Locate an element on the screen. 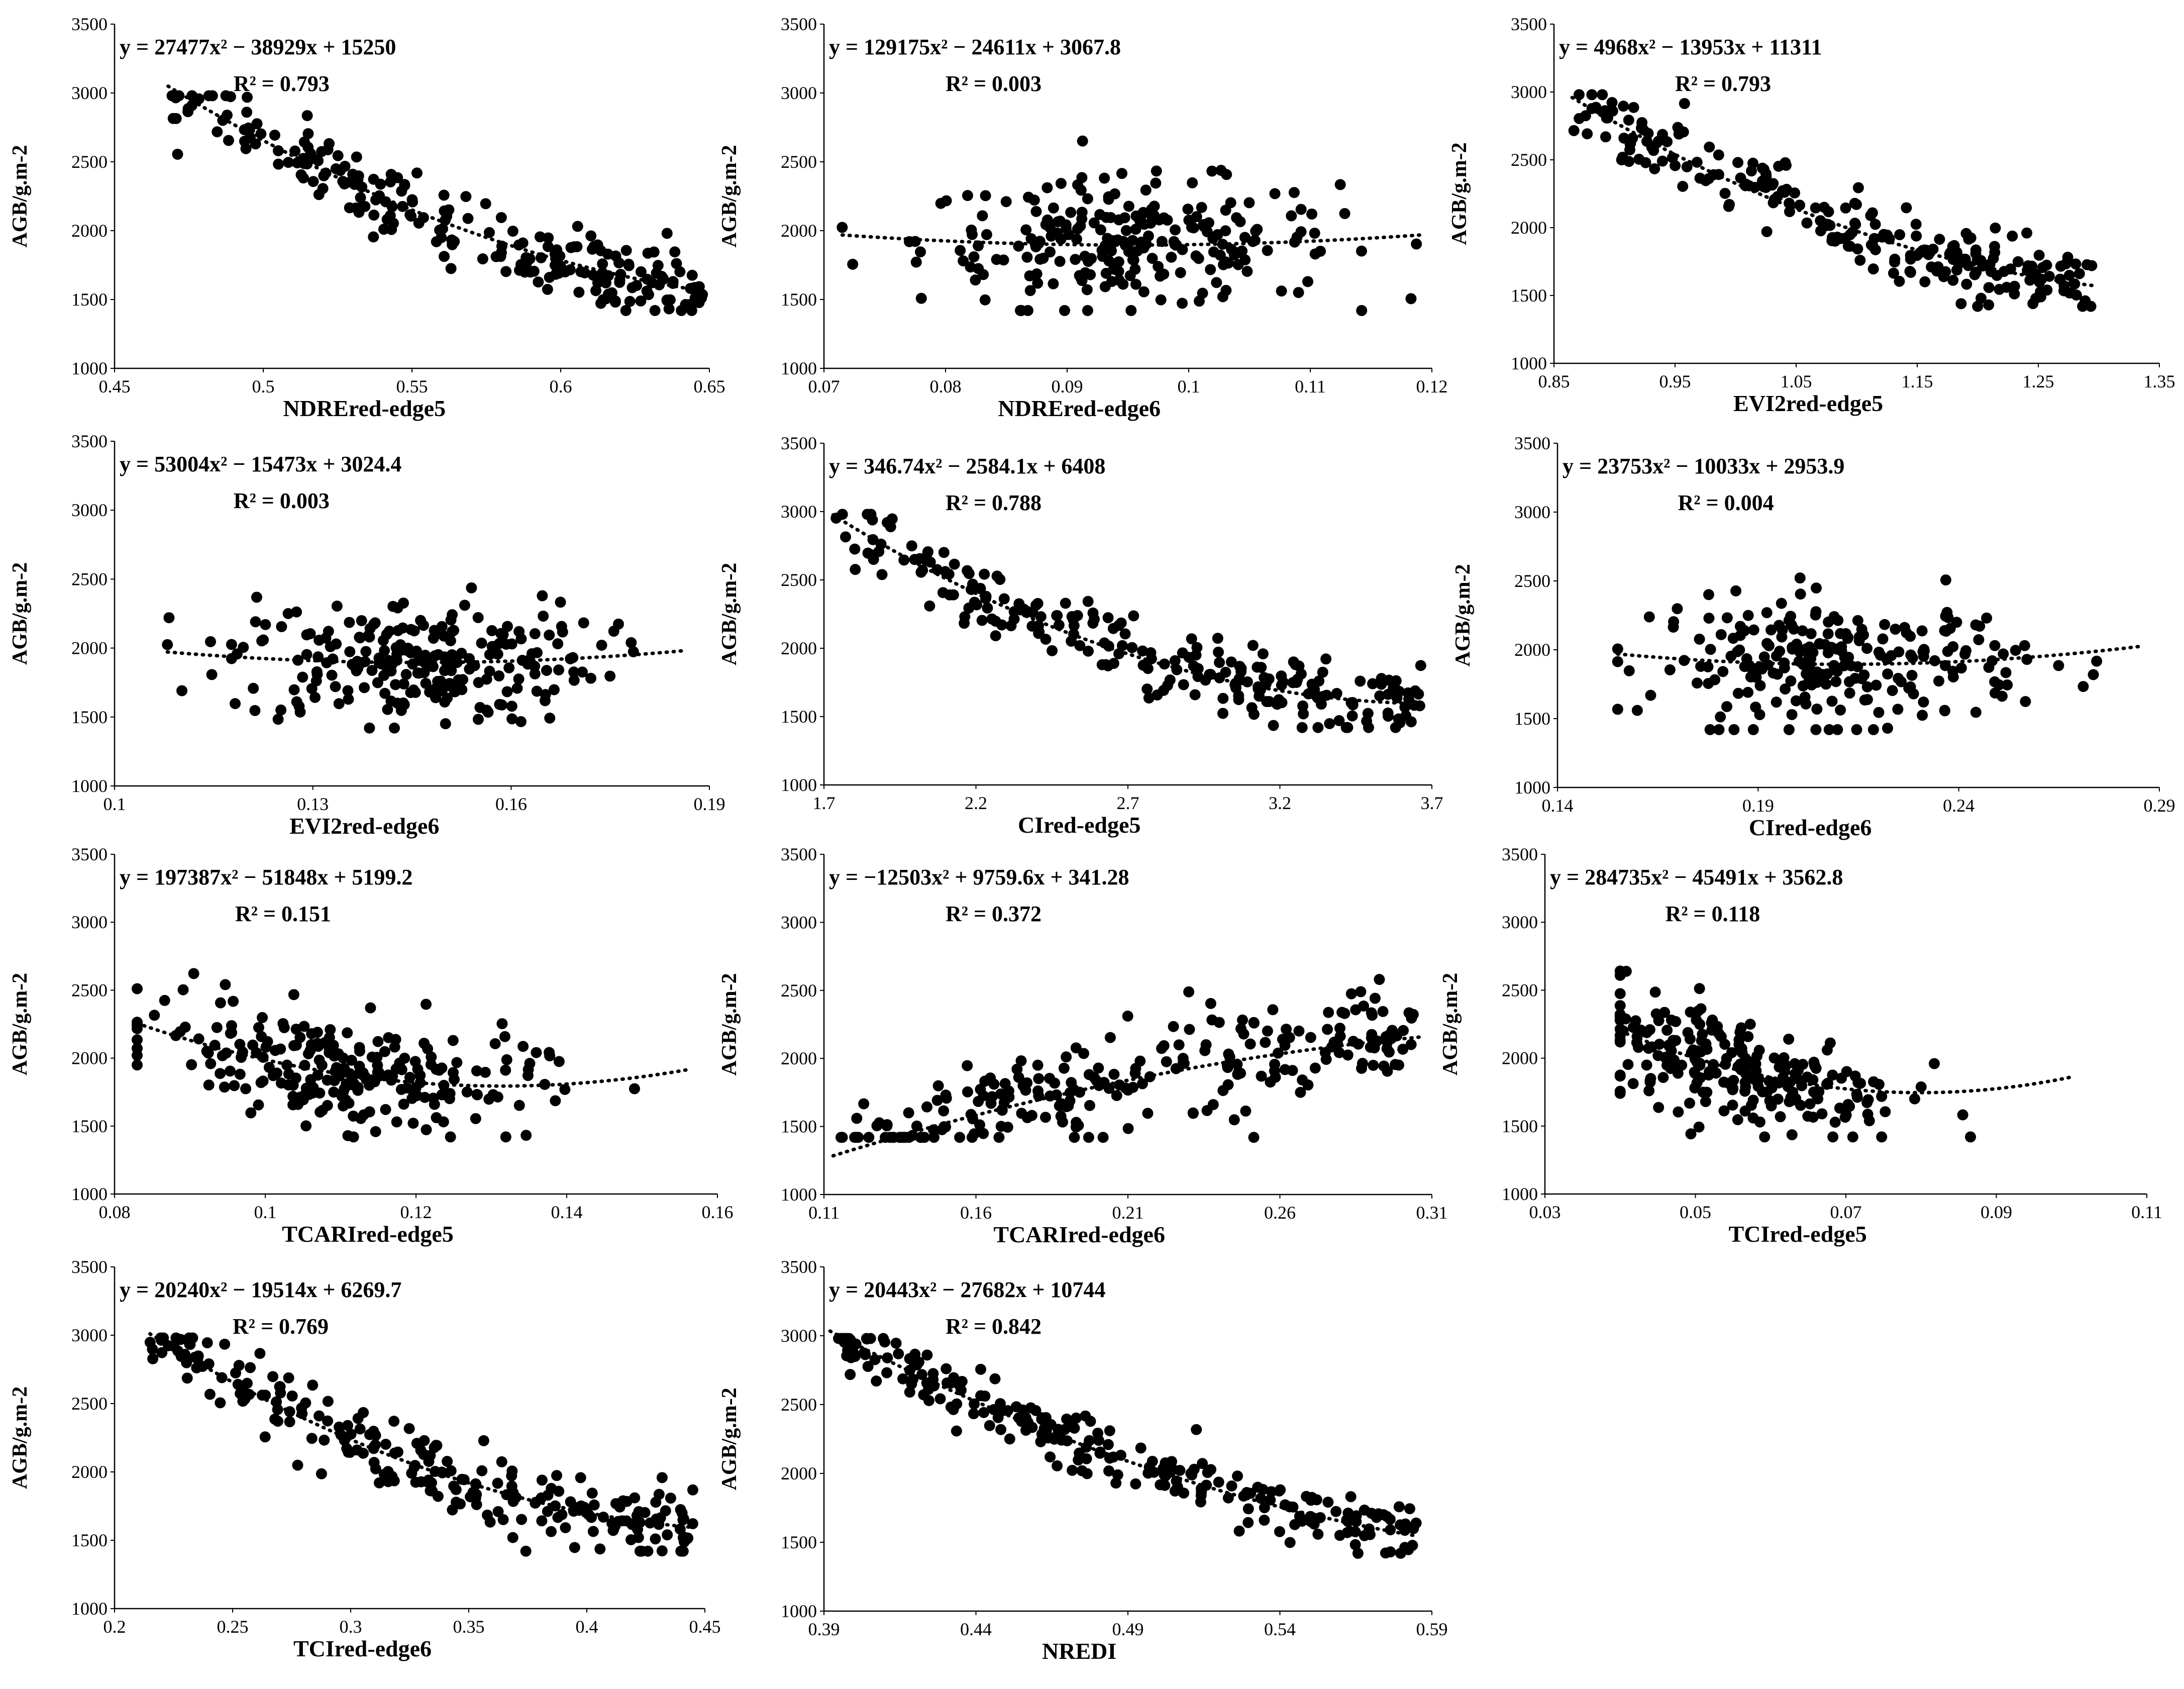 The width and height of the screenshot is (2184, 1689). x-tick-label: 0.1 is located at coordinates (1189, 386).